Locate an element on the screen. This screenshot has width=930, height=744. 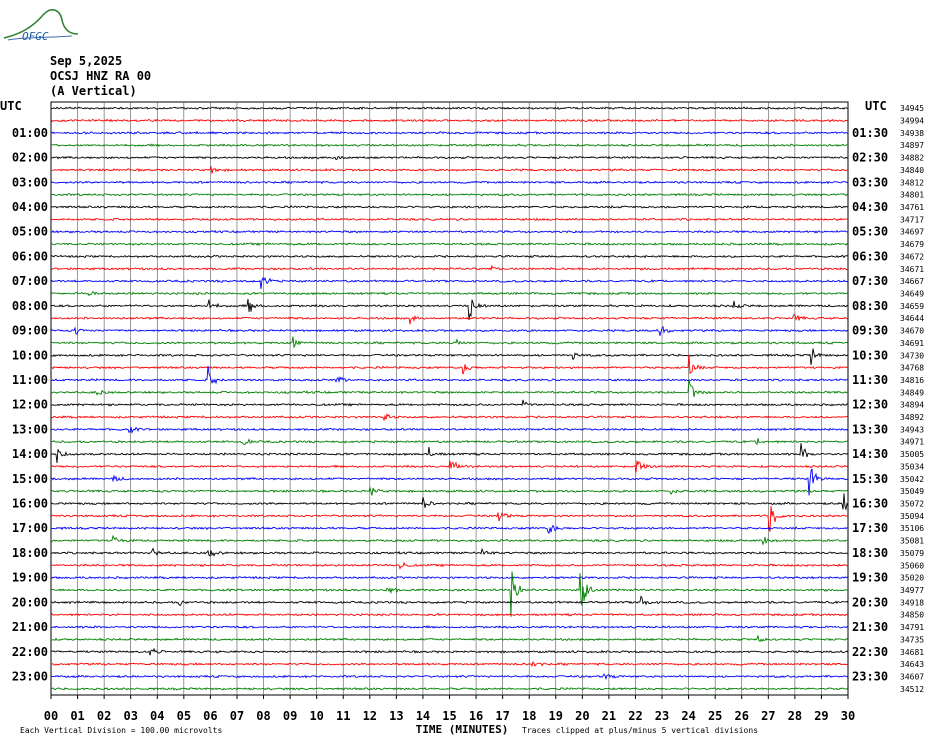
x-tick-label: 20 is located at coordinates (582, 716).